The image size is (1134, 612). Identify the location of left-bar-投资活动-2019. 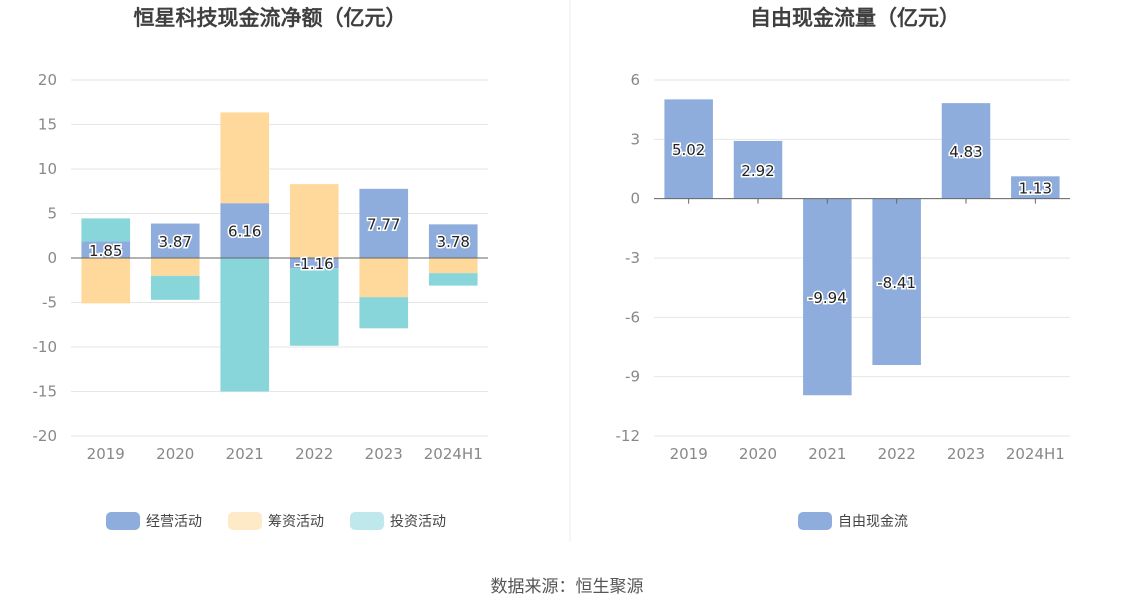
(106, 230).